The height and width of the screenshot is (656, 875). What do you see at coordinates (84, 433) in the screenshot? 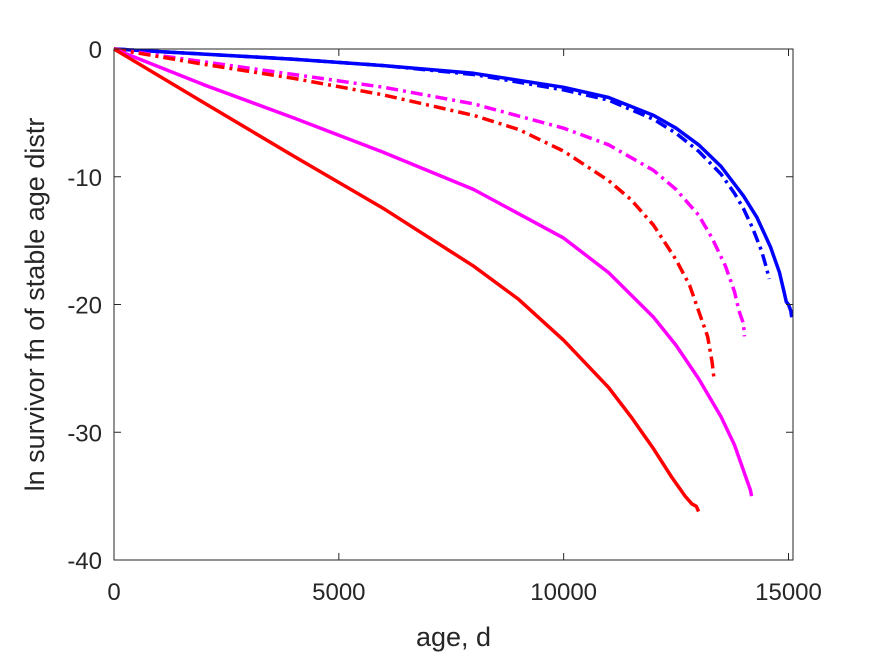
I see `y-tick-label: -30` at bounding box center [84, 433].